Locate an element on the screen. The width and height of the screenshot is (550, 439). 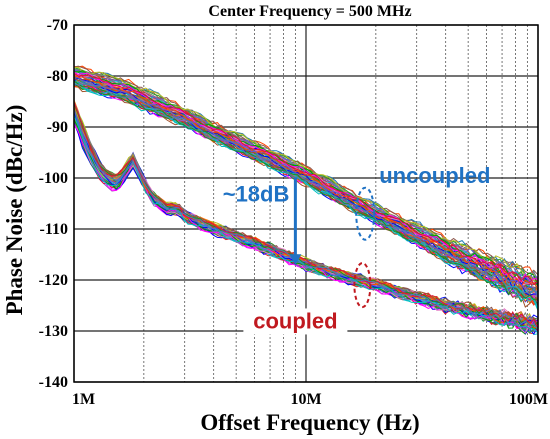
uncoupled-ellipse is located at coordinates (365, 213).